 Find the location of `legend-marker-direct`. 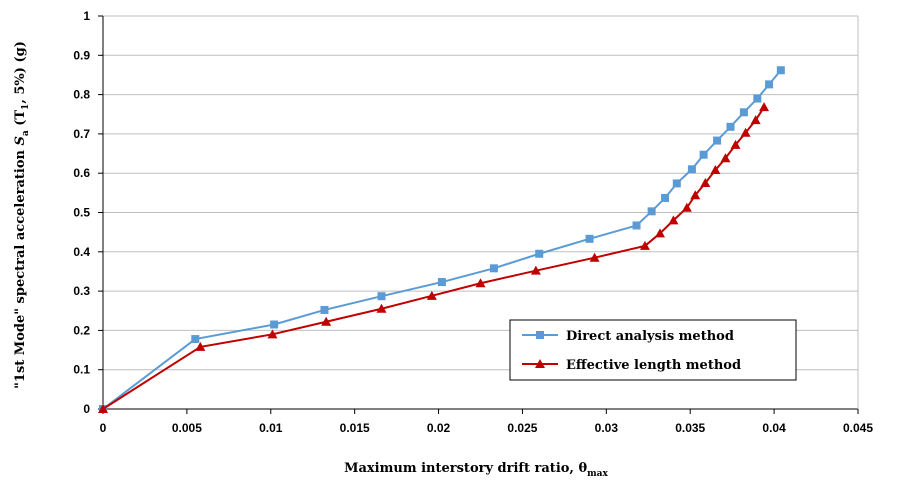

legend-marker-direct is located at coordinates (540, 335).